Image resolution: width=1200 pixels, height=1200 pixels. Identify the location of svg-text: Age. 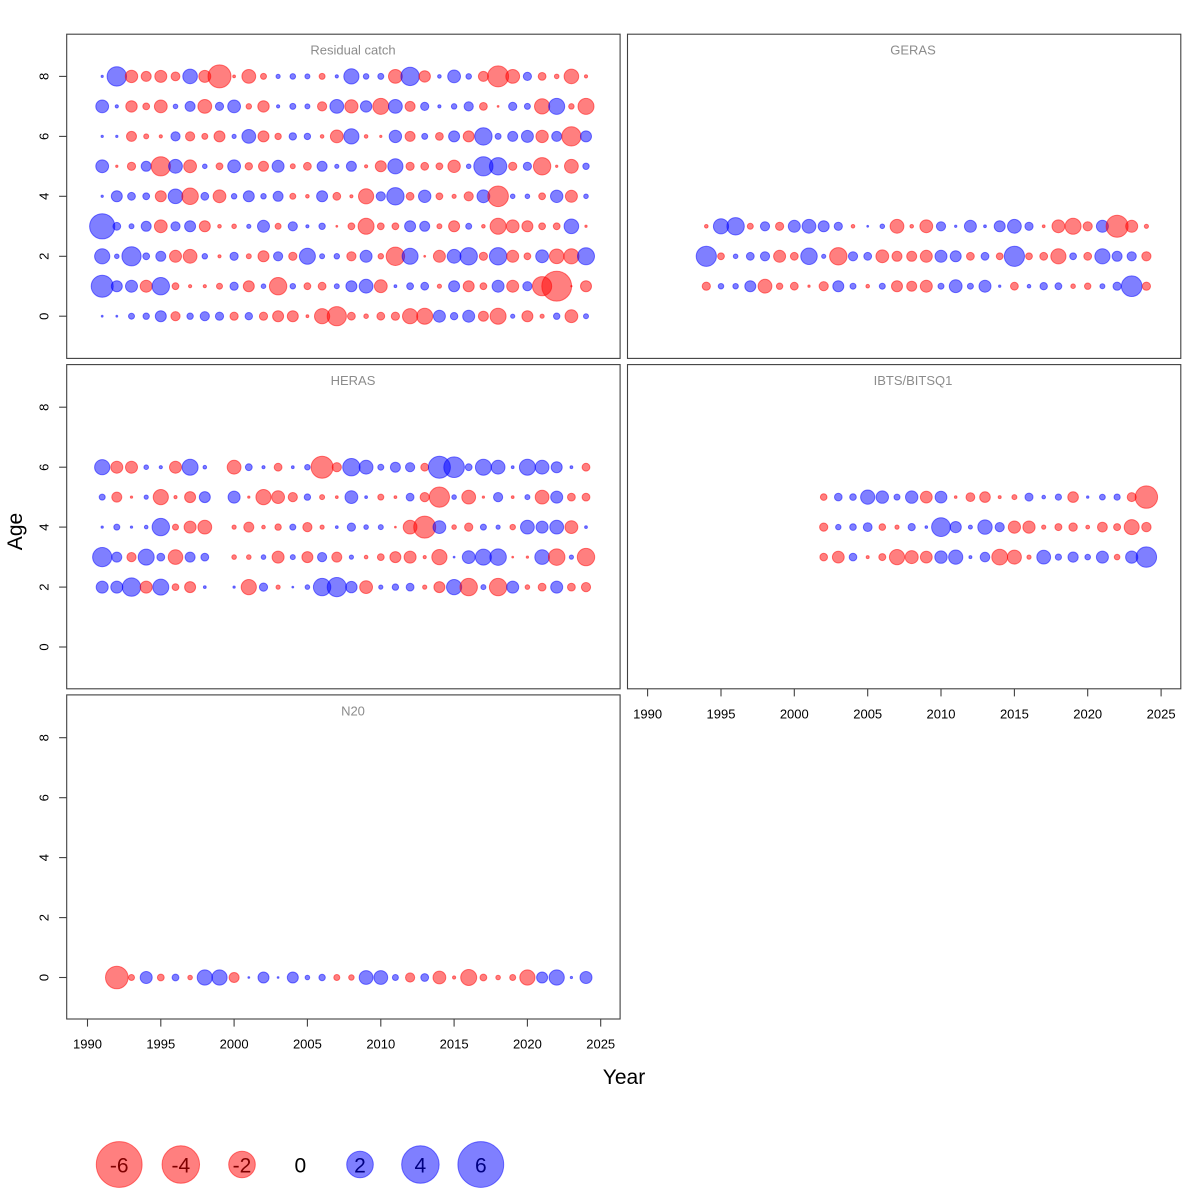
(15, 531).